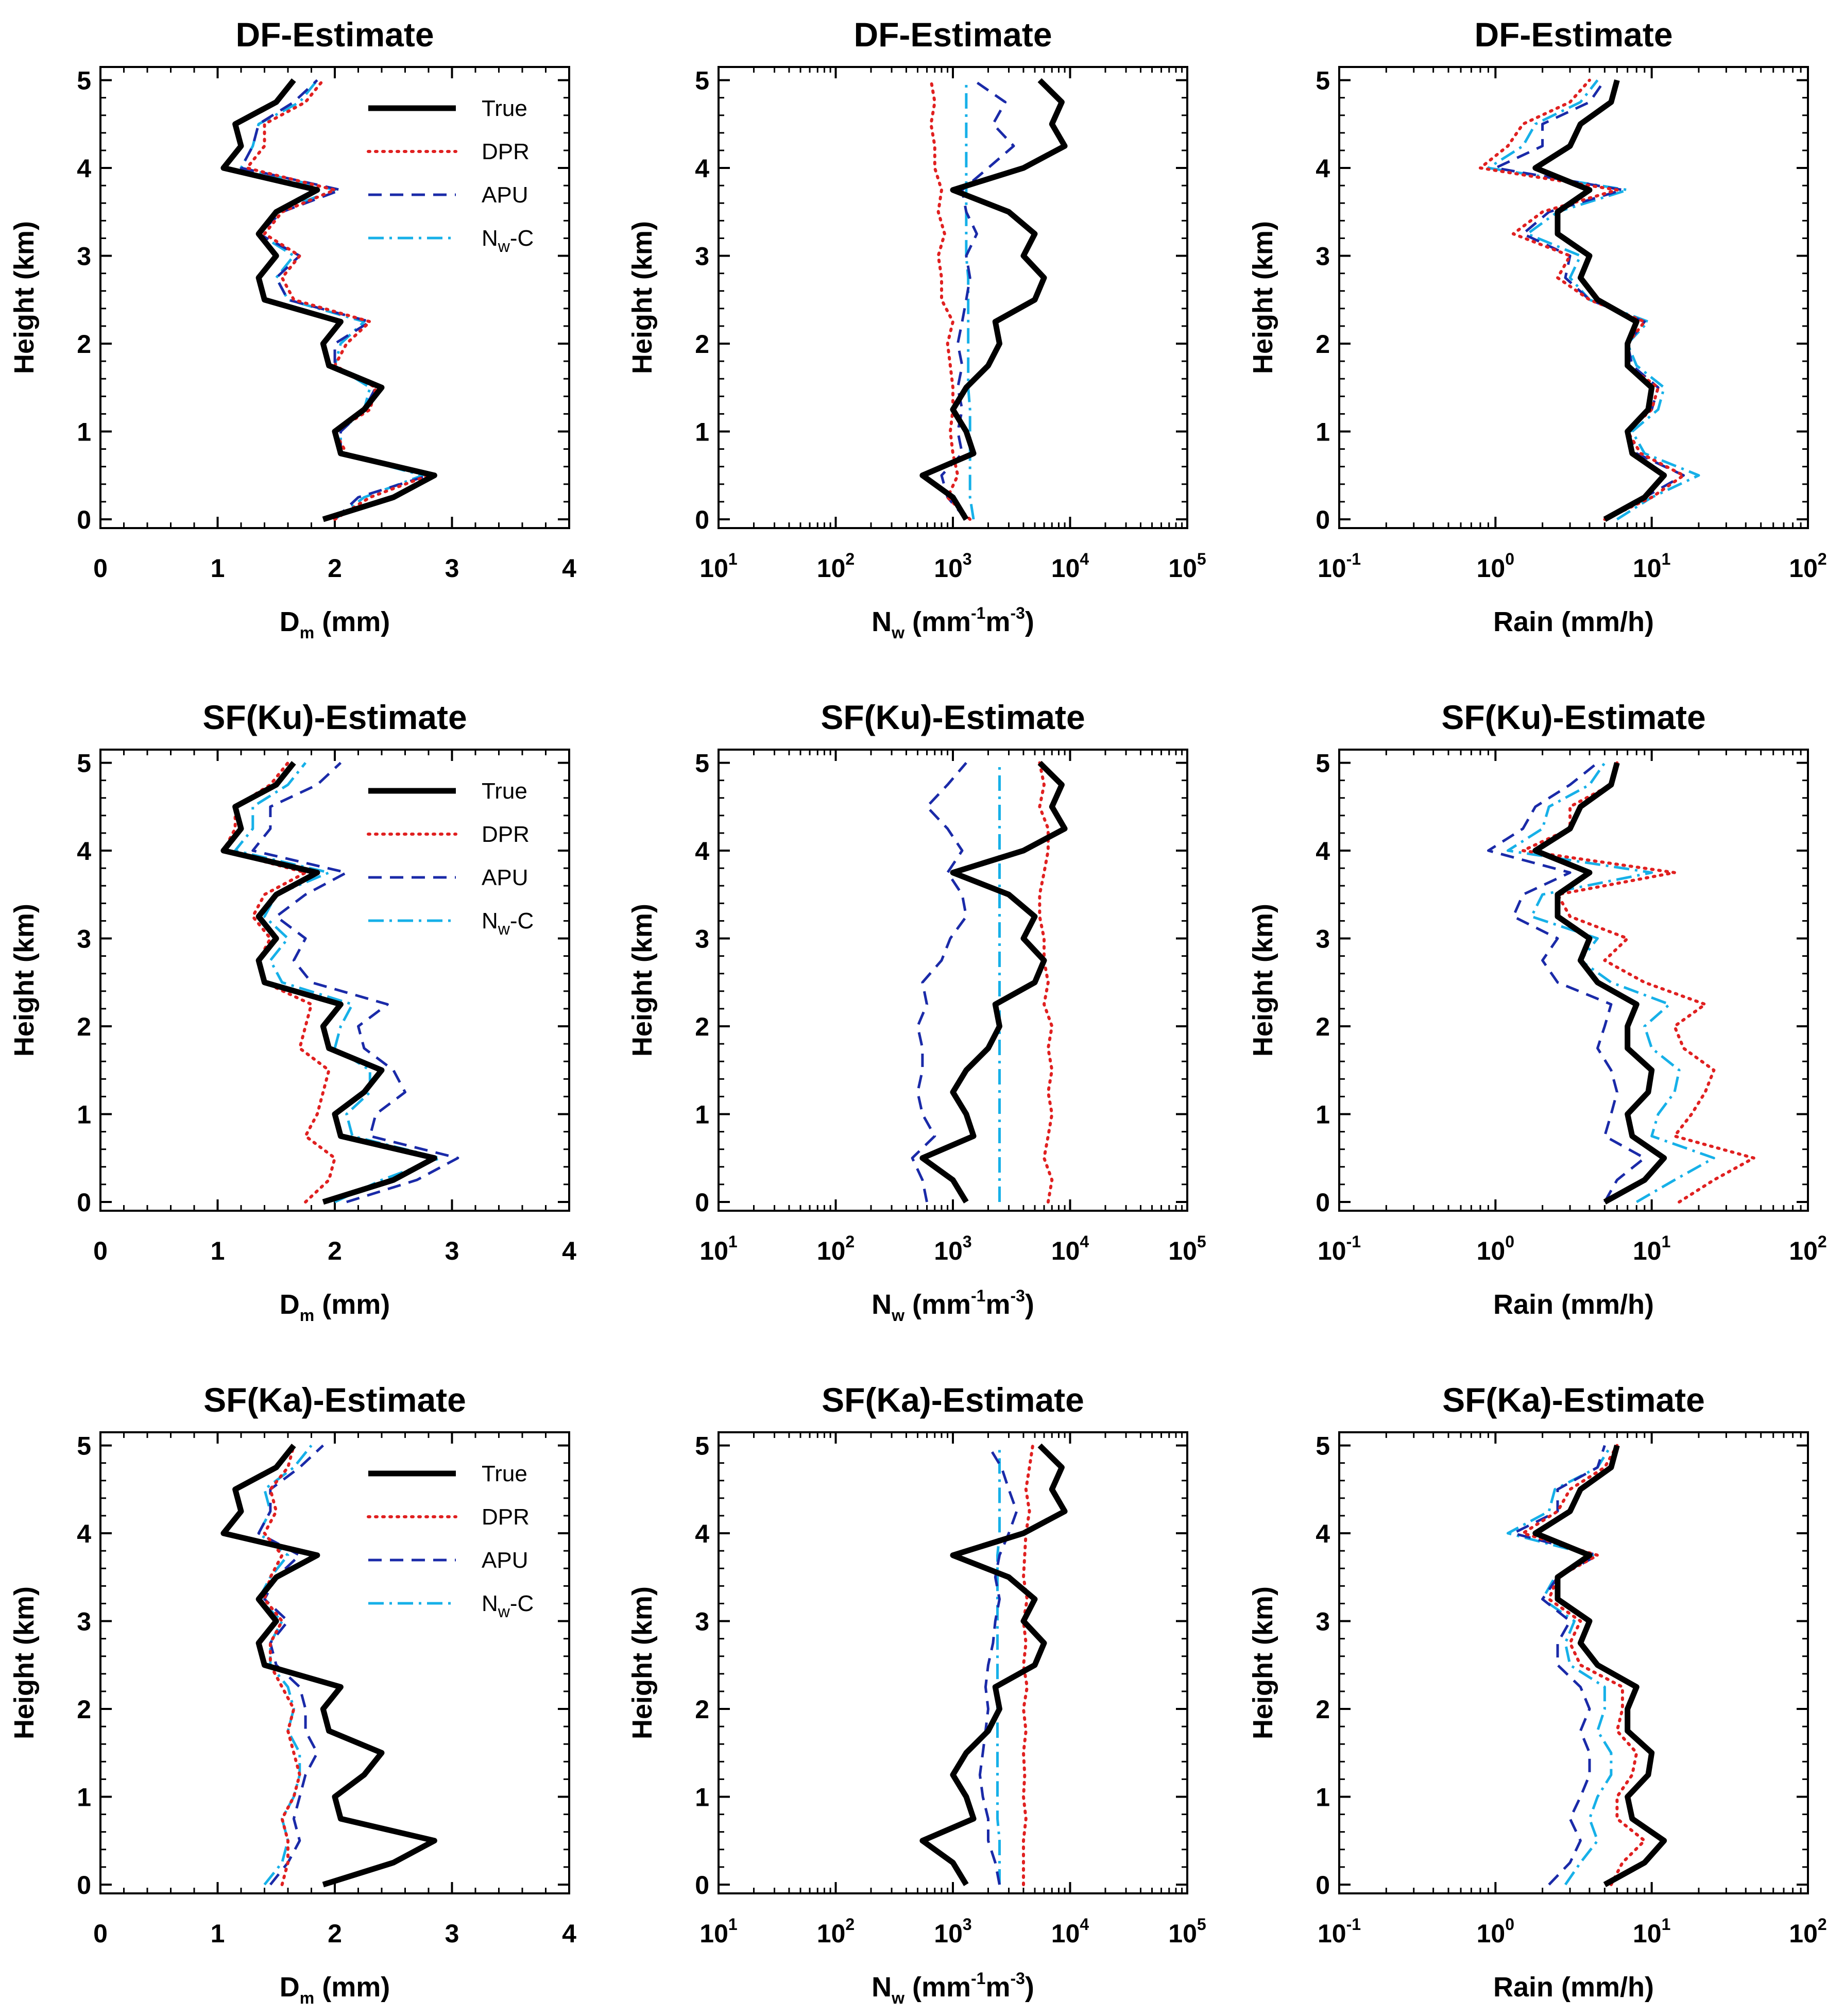 Image resolution: width=1844 pixels, height=2016 pixels. I want to click on x-tick-label: 10¹, so click(1651, 1248).